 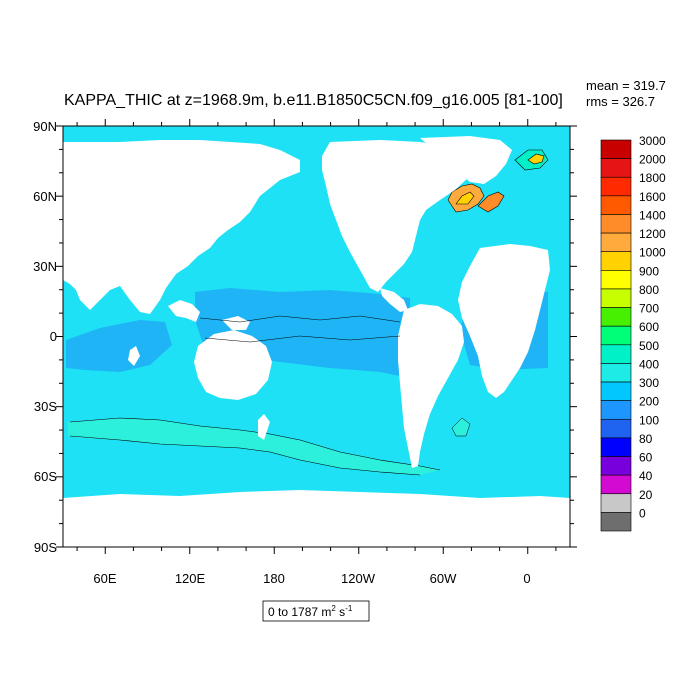 I want to click on land-north-america, so click(x=401, y=216).